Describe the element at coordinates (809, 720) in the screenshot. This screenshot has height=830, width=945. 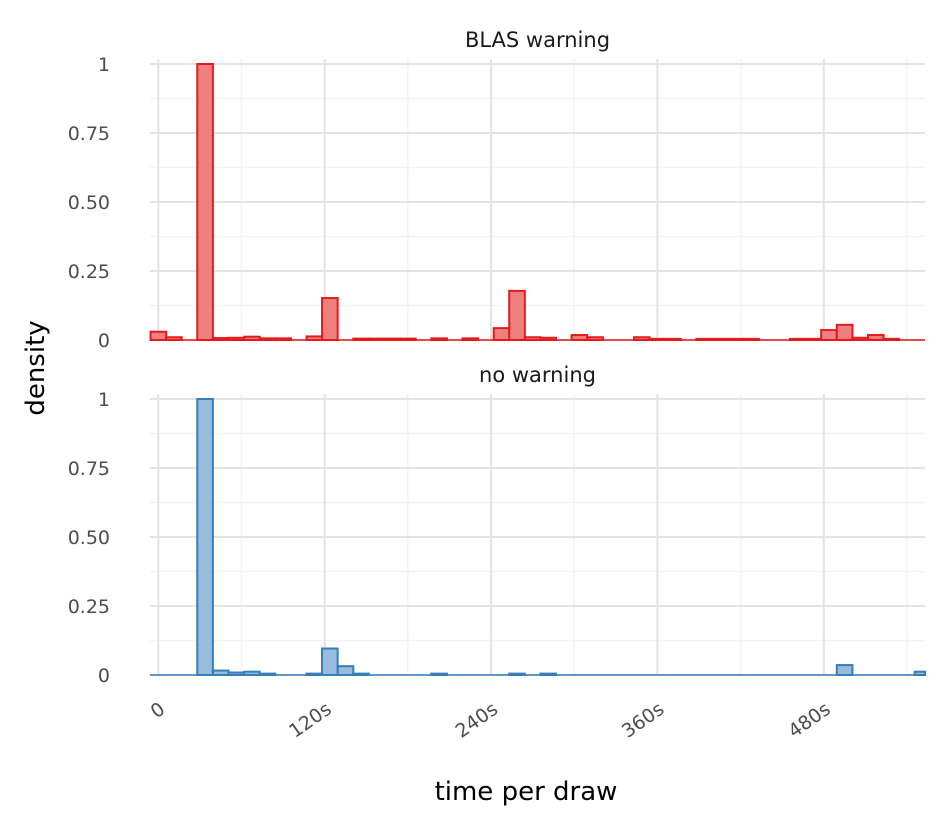
I see `x-tick-label: 480s` at that location.